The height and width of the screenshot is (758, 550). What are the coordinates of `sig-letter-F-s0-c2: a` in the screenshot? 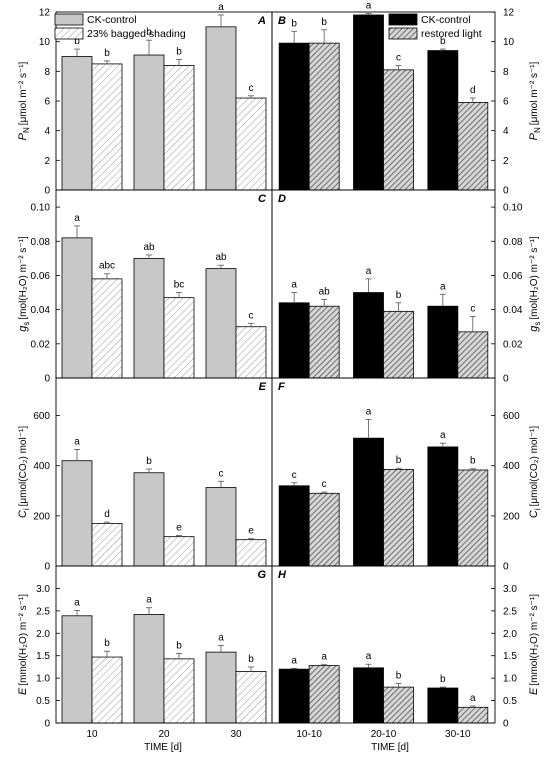 It's located at (443, 435).